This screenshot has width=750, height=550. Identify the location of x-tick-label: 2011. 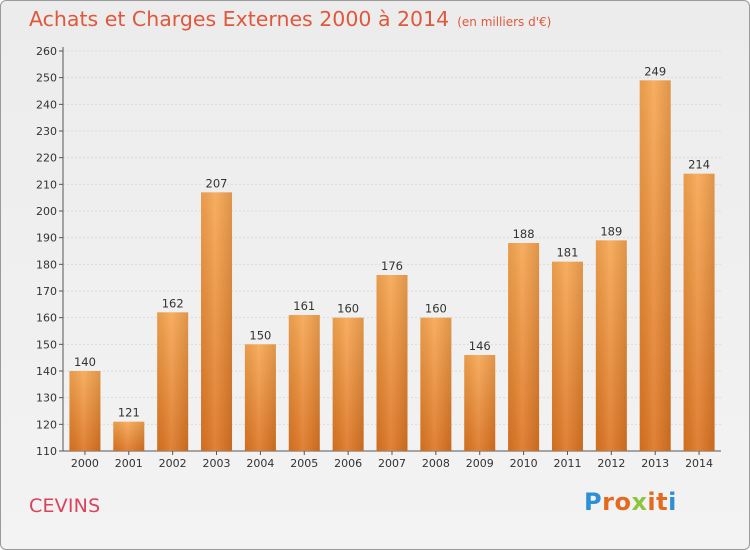
(567, 463).